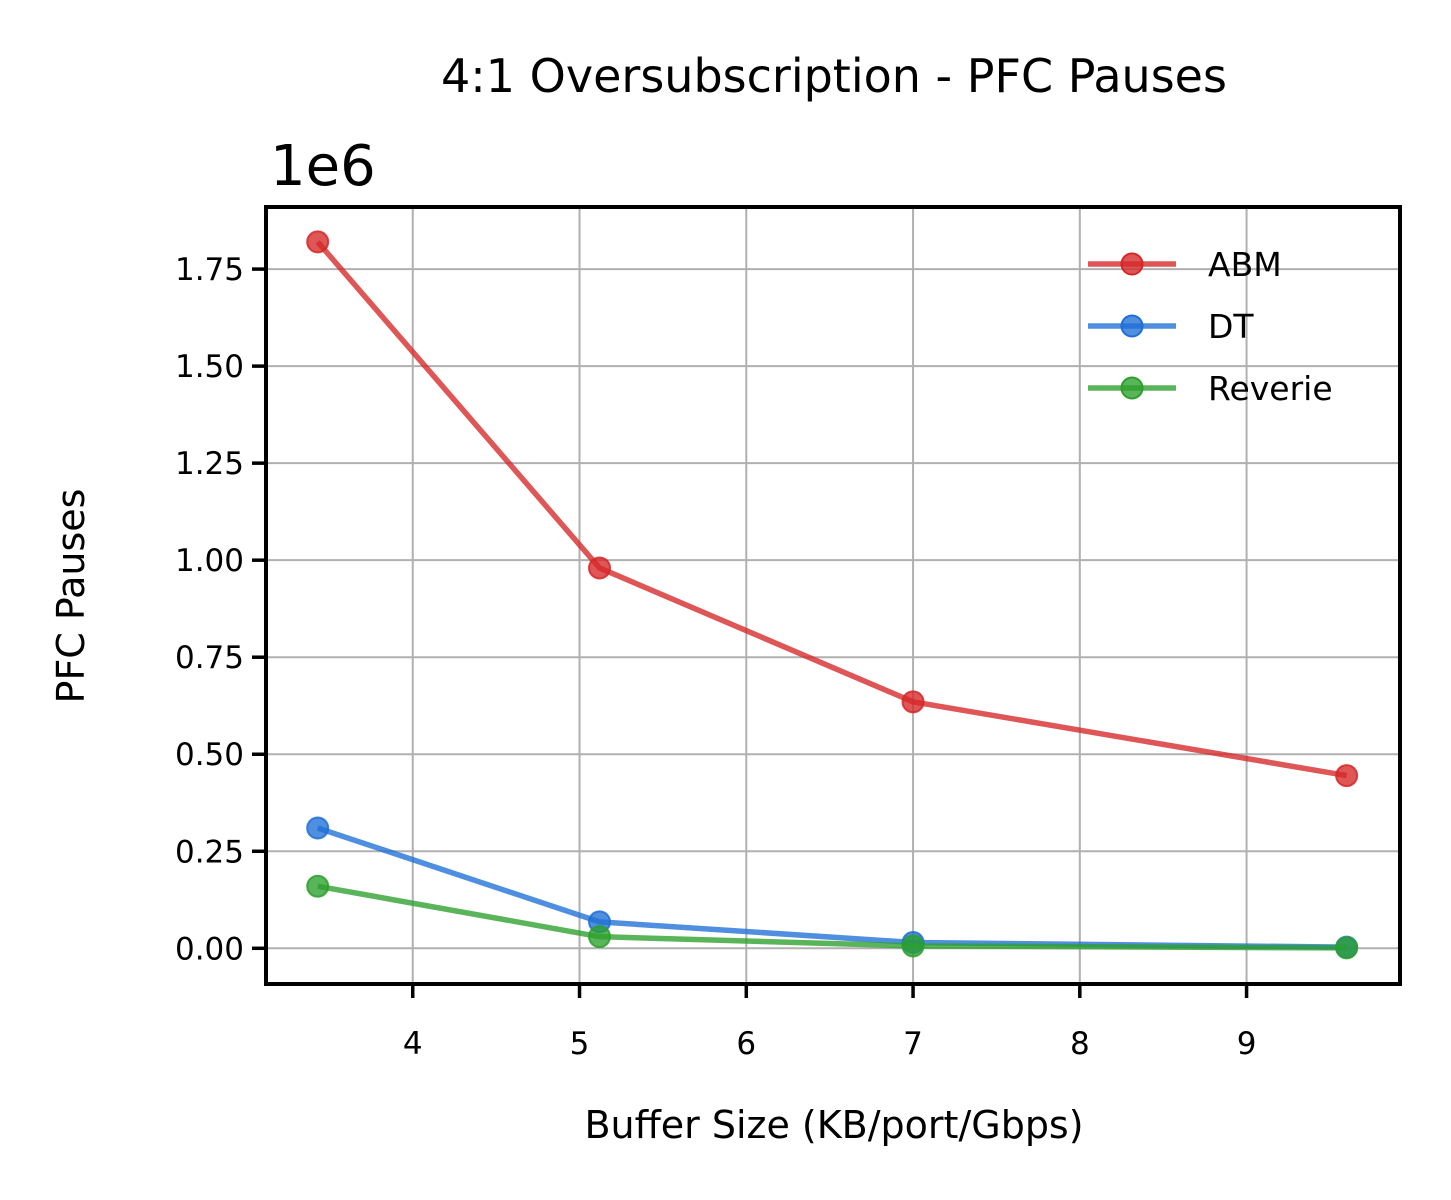  Describe the element at coordinates (209, 464) in the screenshot. I see `y-tick-label: 1.25` at that location.